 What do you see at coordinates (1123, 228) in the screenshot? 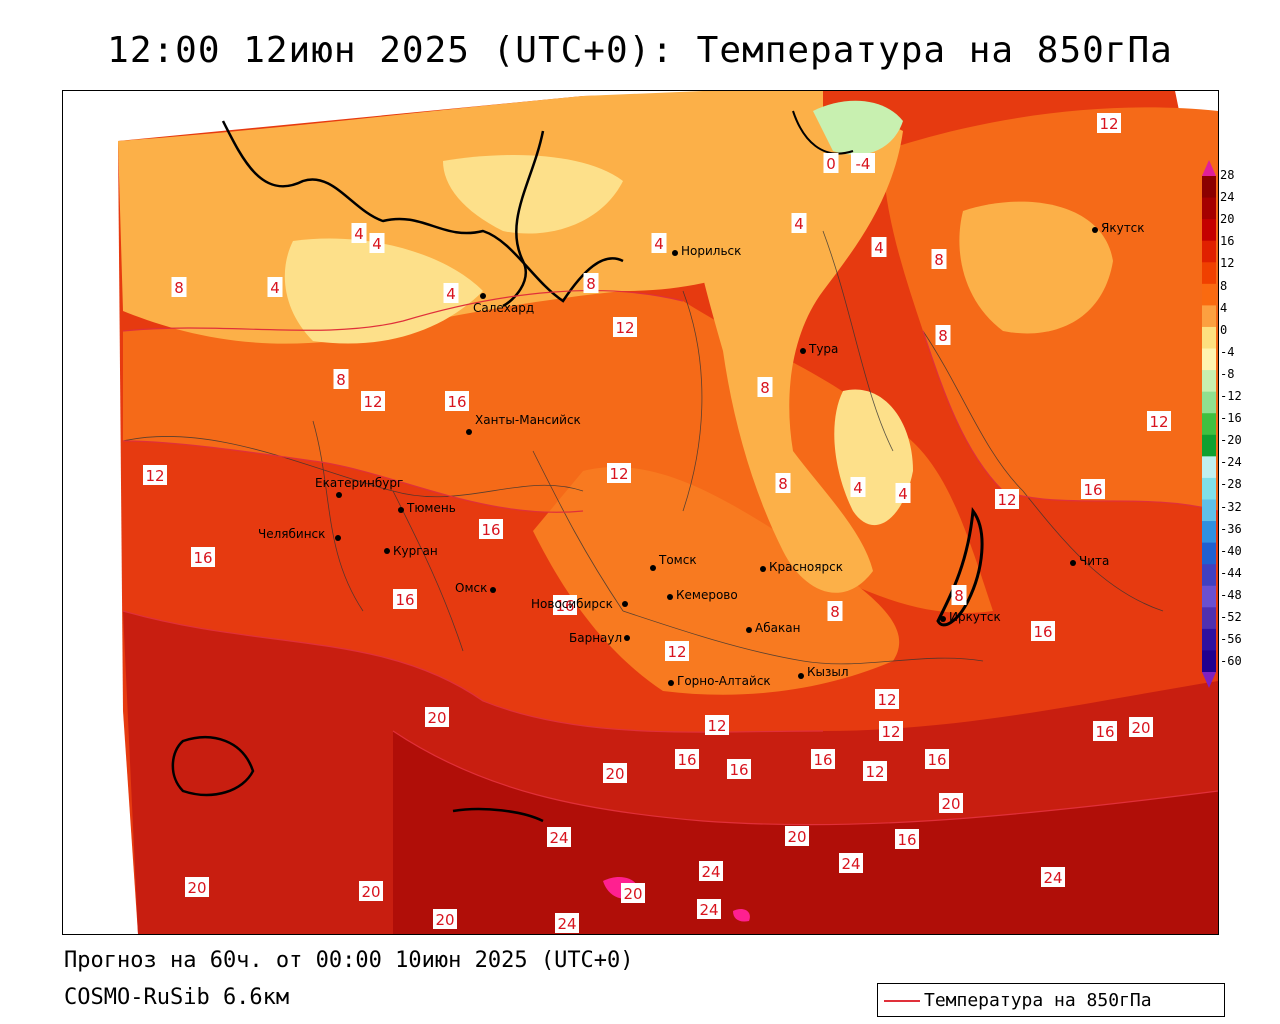
I see `city-label: Якутск` at bounding box center [1123, 228].